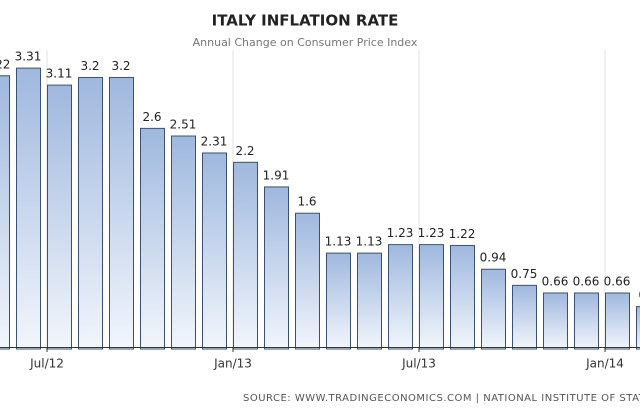 Image resolution: width=640 pixels, height=420 pixels. What do you see at coordinates (604, 364) in the screenshot?
I see `x-tick-label: Jan/14` at bounding box center [604, 364].